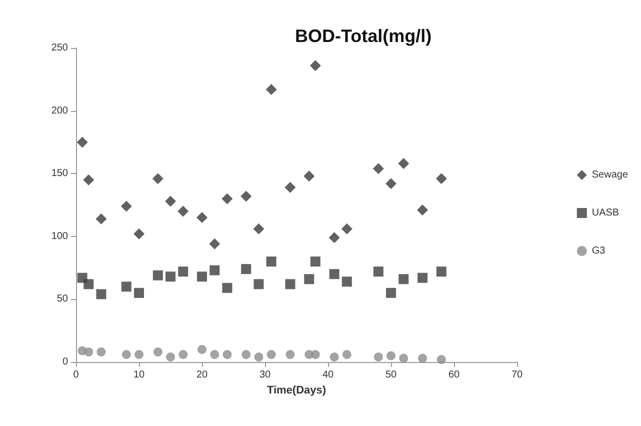 The height and width of the screenshot is (426, 641). I want to click on x-tick-label: 40, so click(328, 375).